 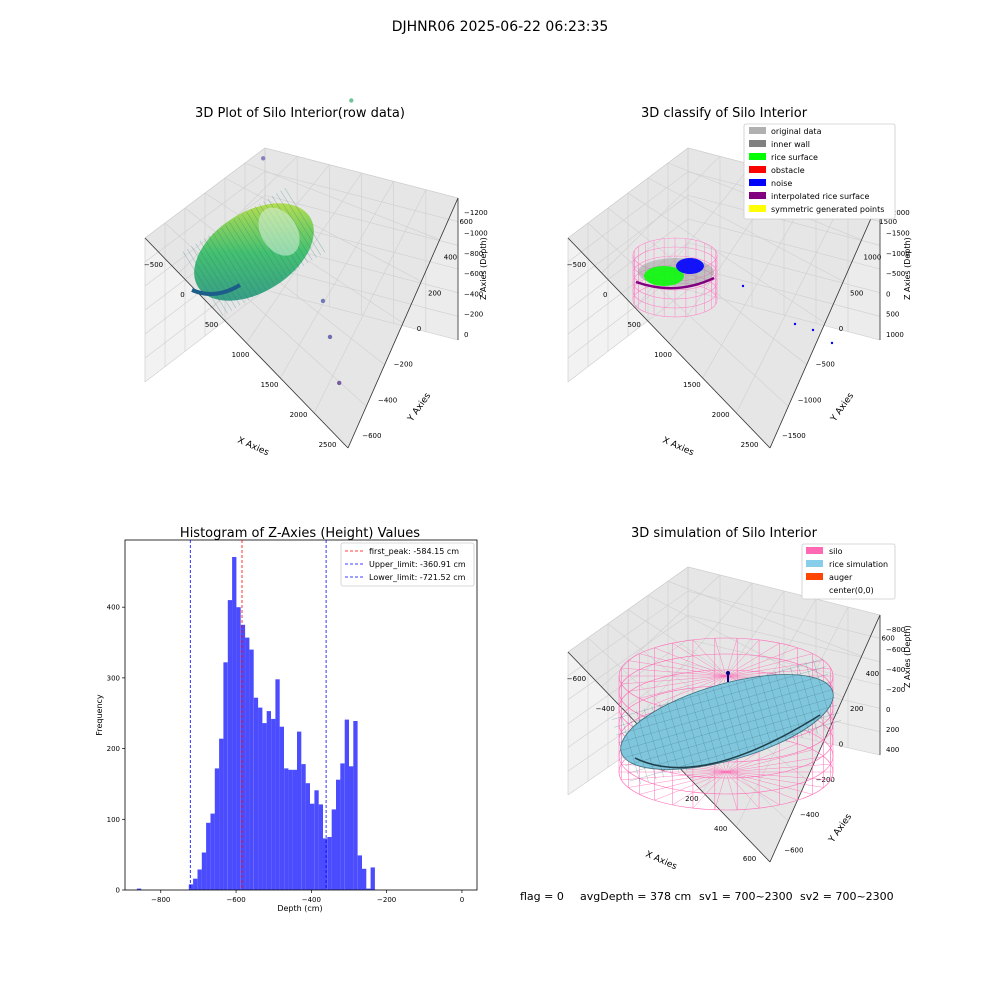 What do you see at coordinates (827, 209) in the screenshot?
I see `legend-label: symmetric generated points` at bounding box center [827, 209].